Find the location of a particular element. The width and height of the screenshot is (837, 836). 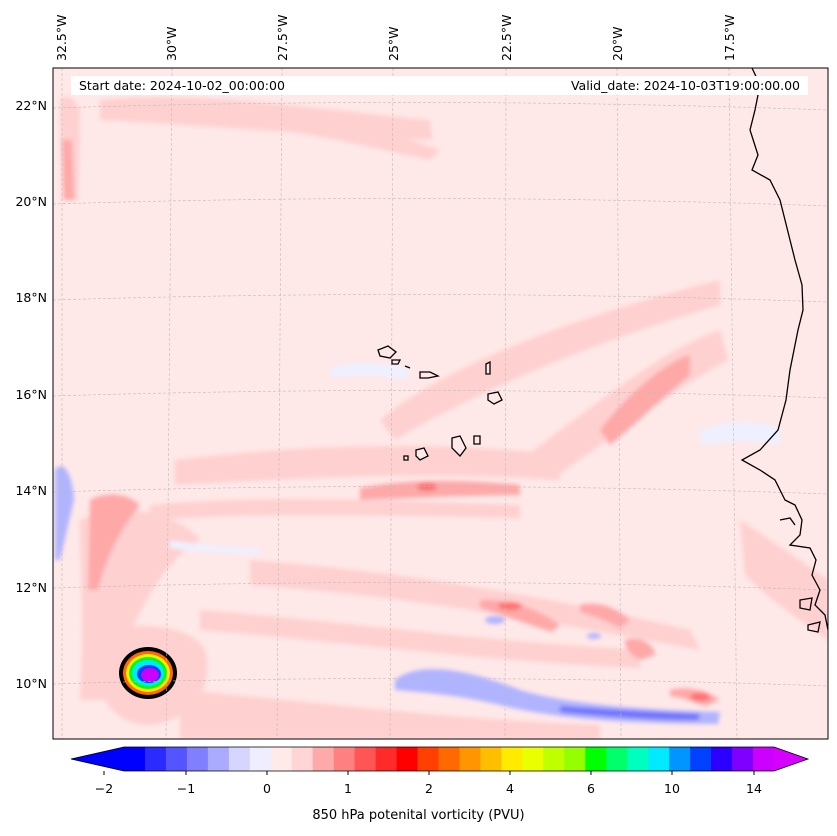

lon-label-17-5w: 17.5°W is located at coordinates (729, 37).